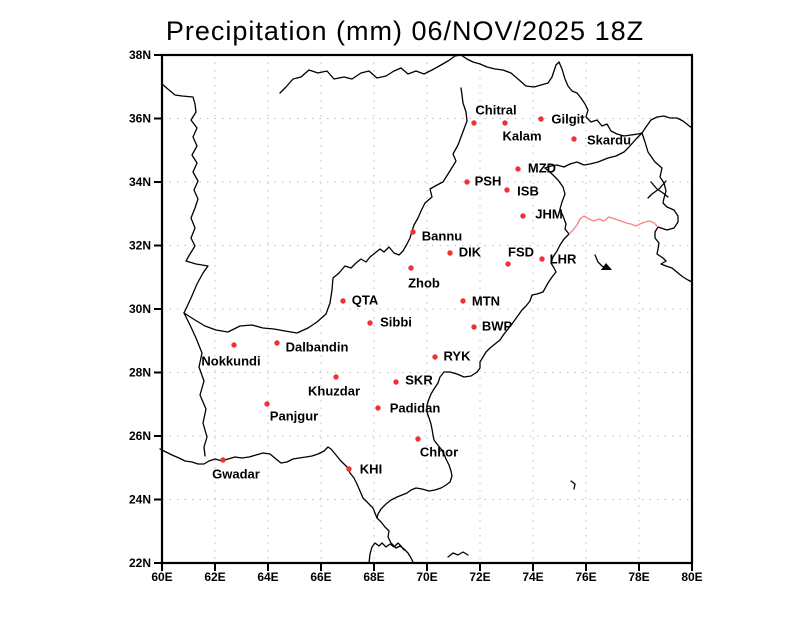 This screenshot has height=618, width=800. Describe the element at coordinates (230, 361) in the screenshot. I see `station-label-nokkundi: Nokkundi` at that location.